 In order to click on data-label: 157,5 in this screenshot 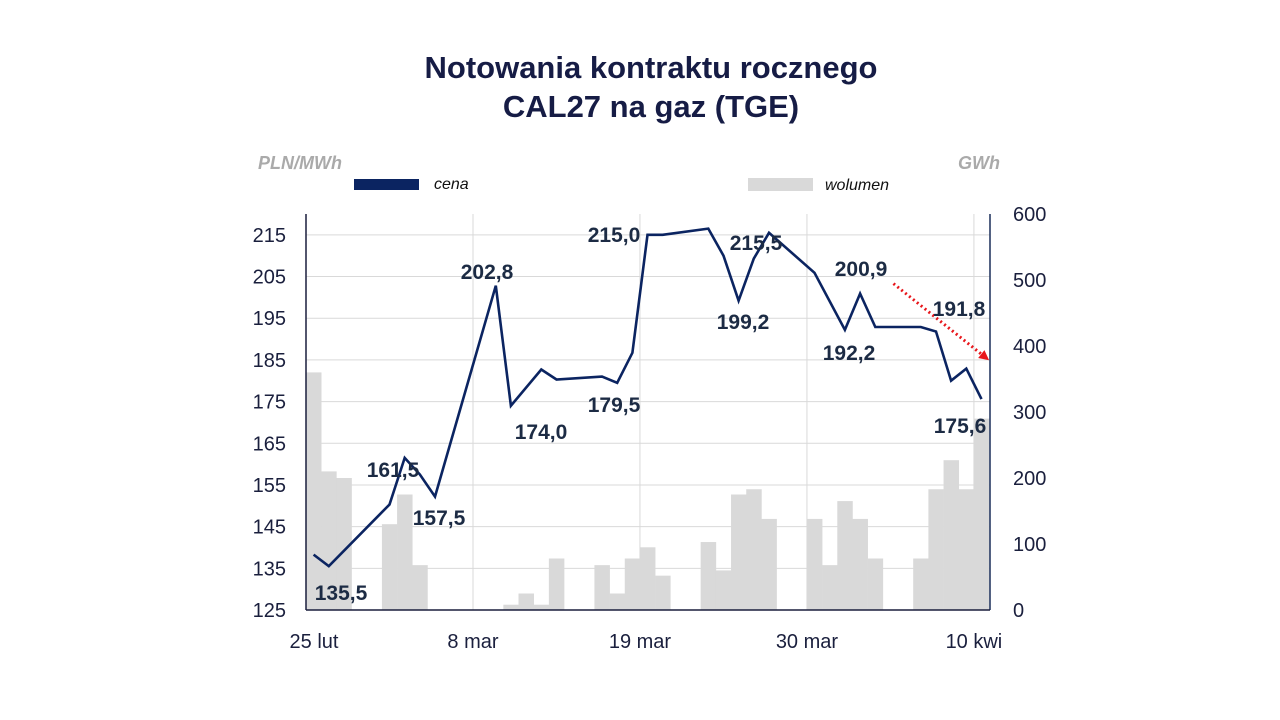, I will do `click(439, 518)`.